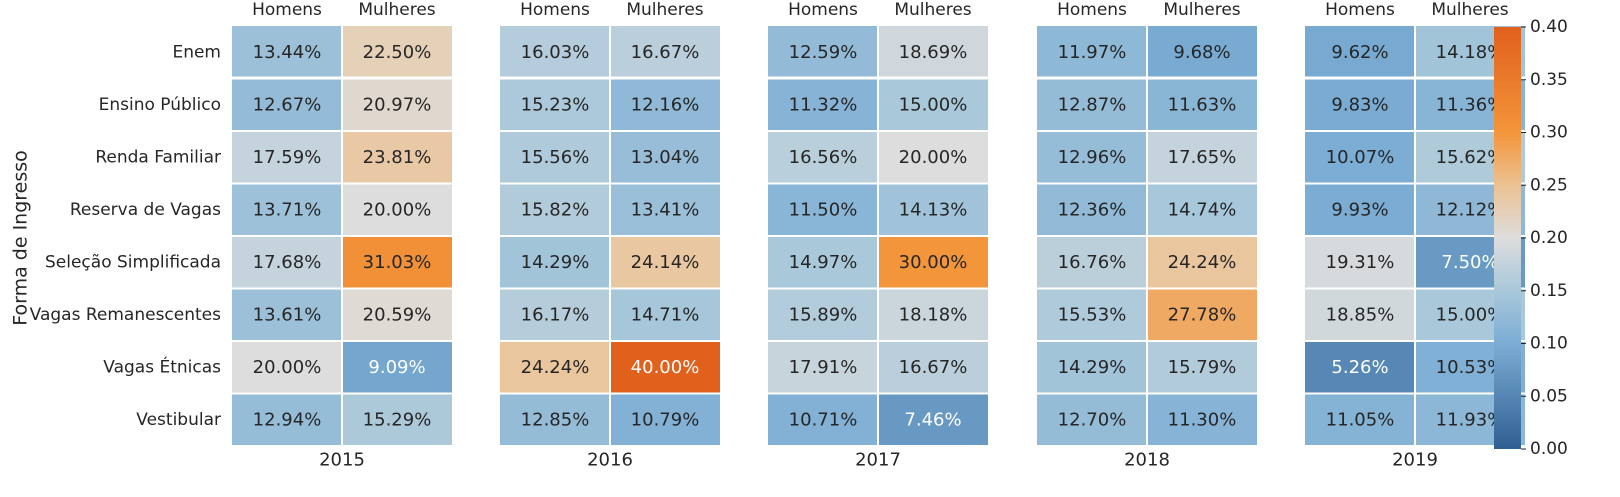 Image resolution: width=1620 pixels, height=497 pixels. Describe the element at coordinates (397, 314) in the screenshot. I see `cell-value-label: 20.59%` at that location.